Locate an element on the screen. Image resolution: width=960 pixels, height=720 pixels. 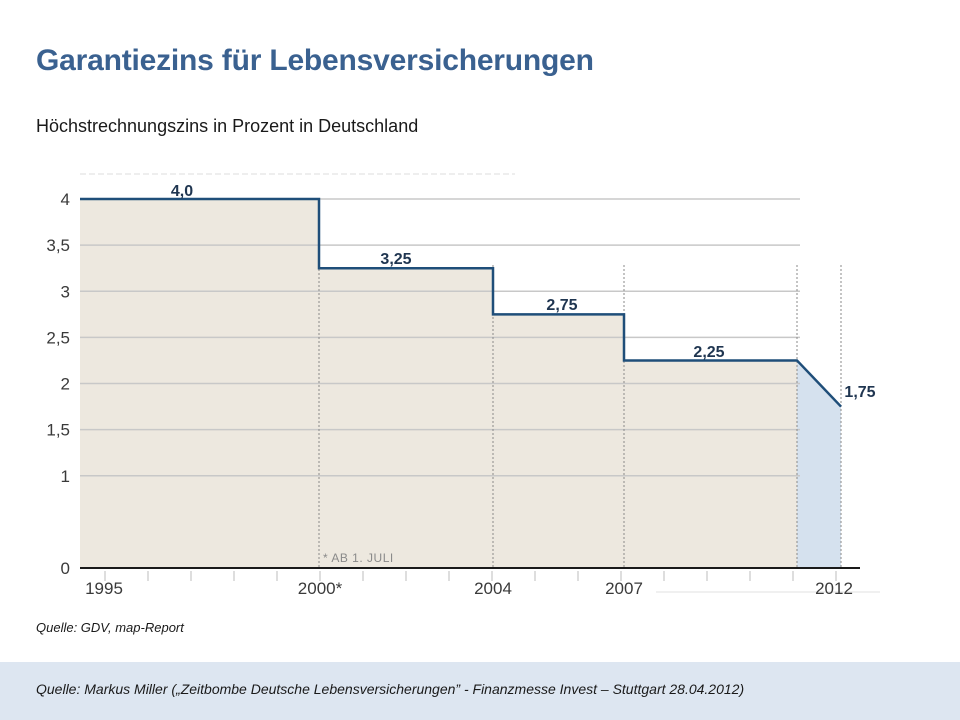
x-tick-label: 2004 is located at coordinates (493, 588).